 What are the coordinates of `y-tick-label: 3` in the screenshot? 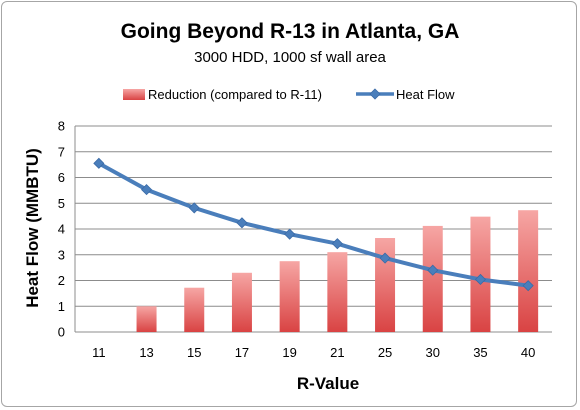 It's located at (61, 254).